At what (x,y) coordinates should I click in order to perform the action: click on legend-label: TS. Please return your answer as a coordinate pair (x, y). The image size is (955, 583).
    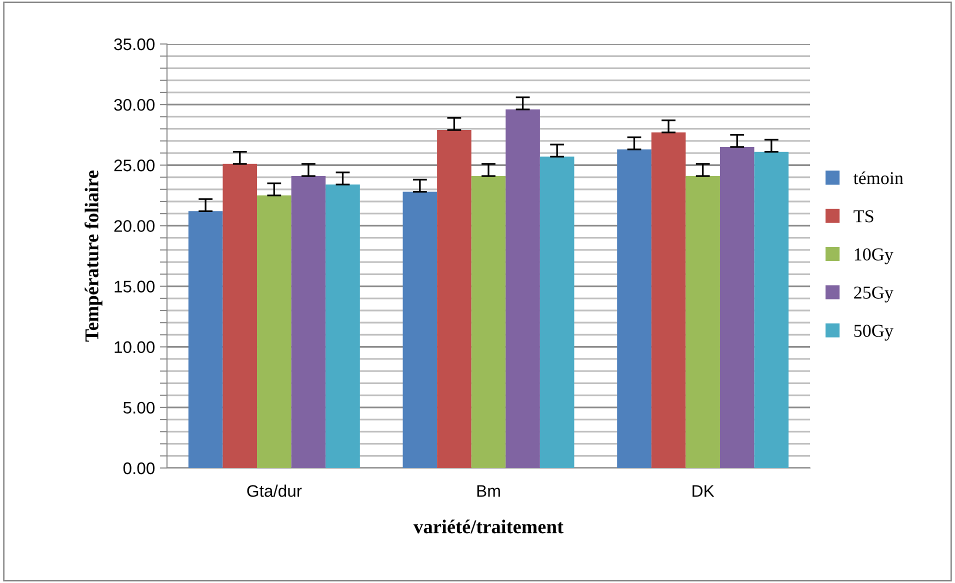
    Looking at the image, I should click on (864, 216).